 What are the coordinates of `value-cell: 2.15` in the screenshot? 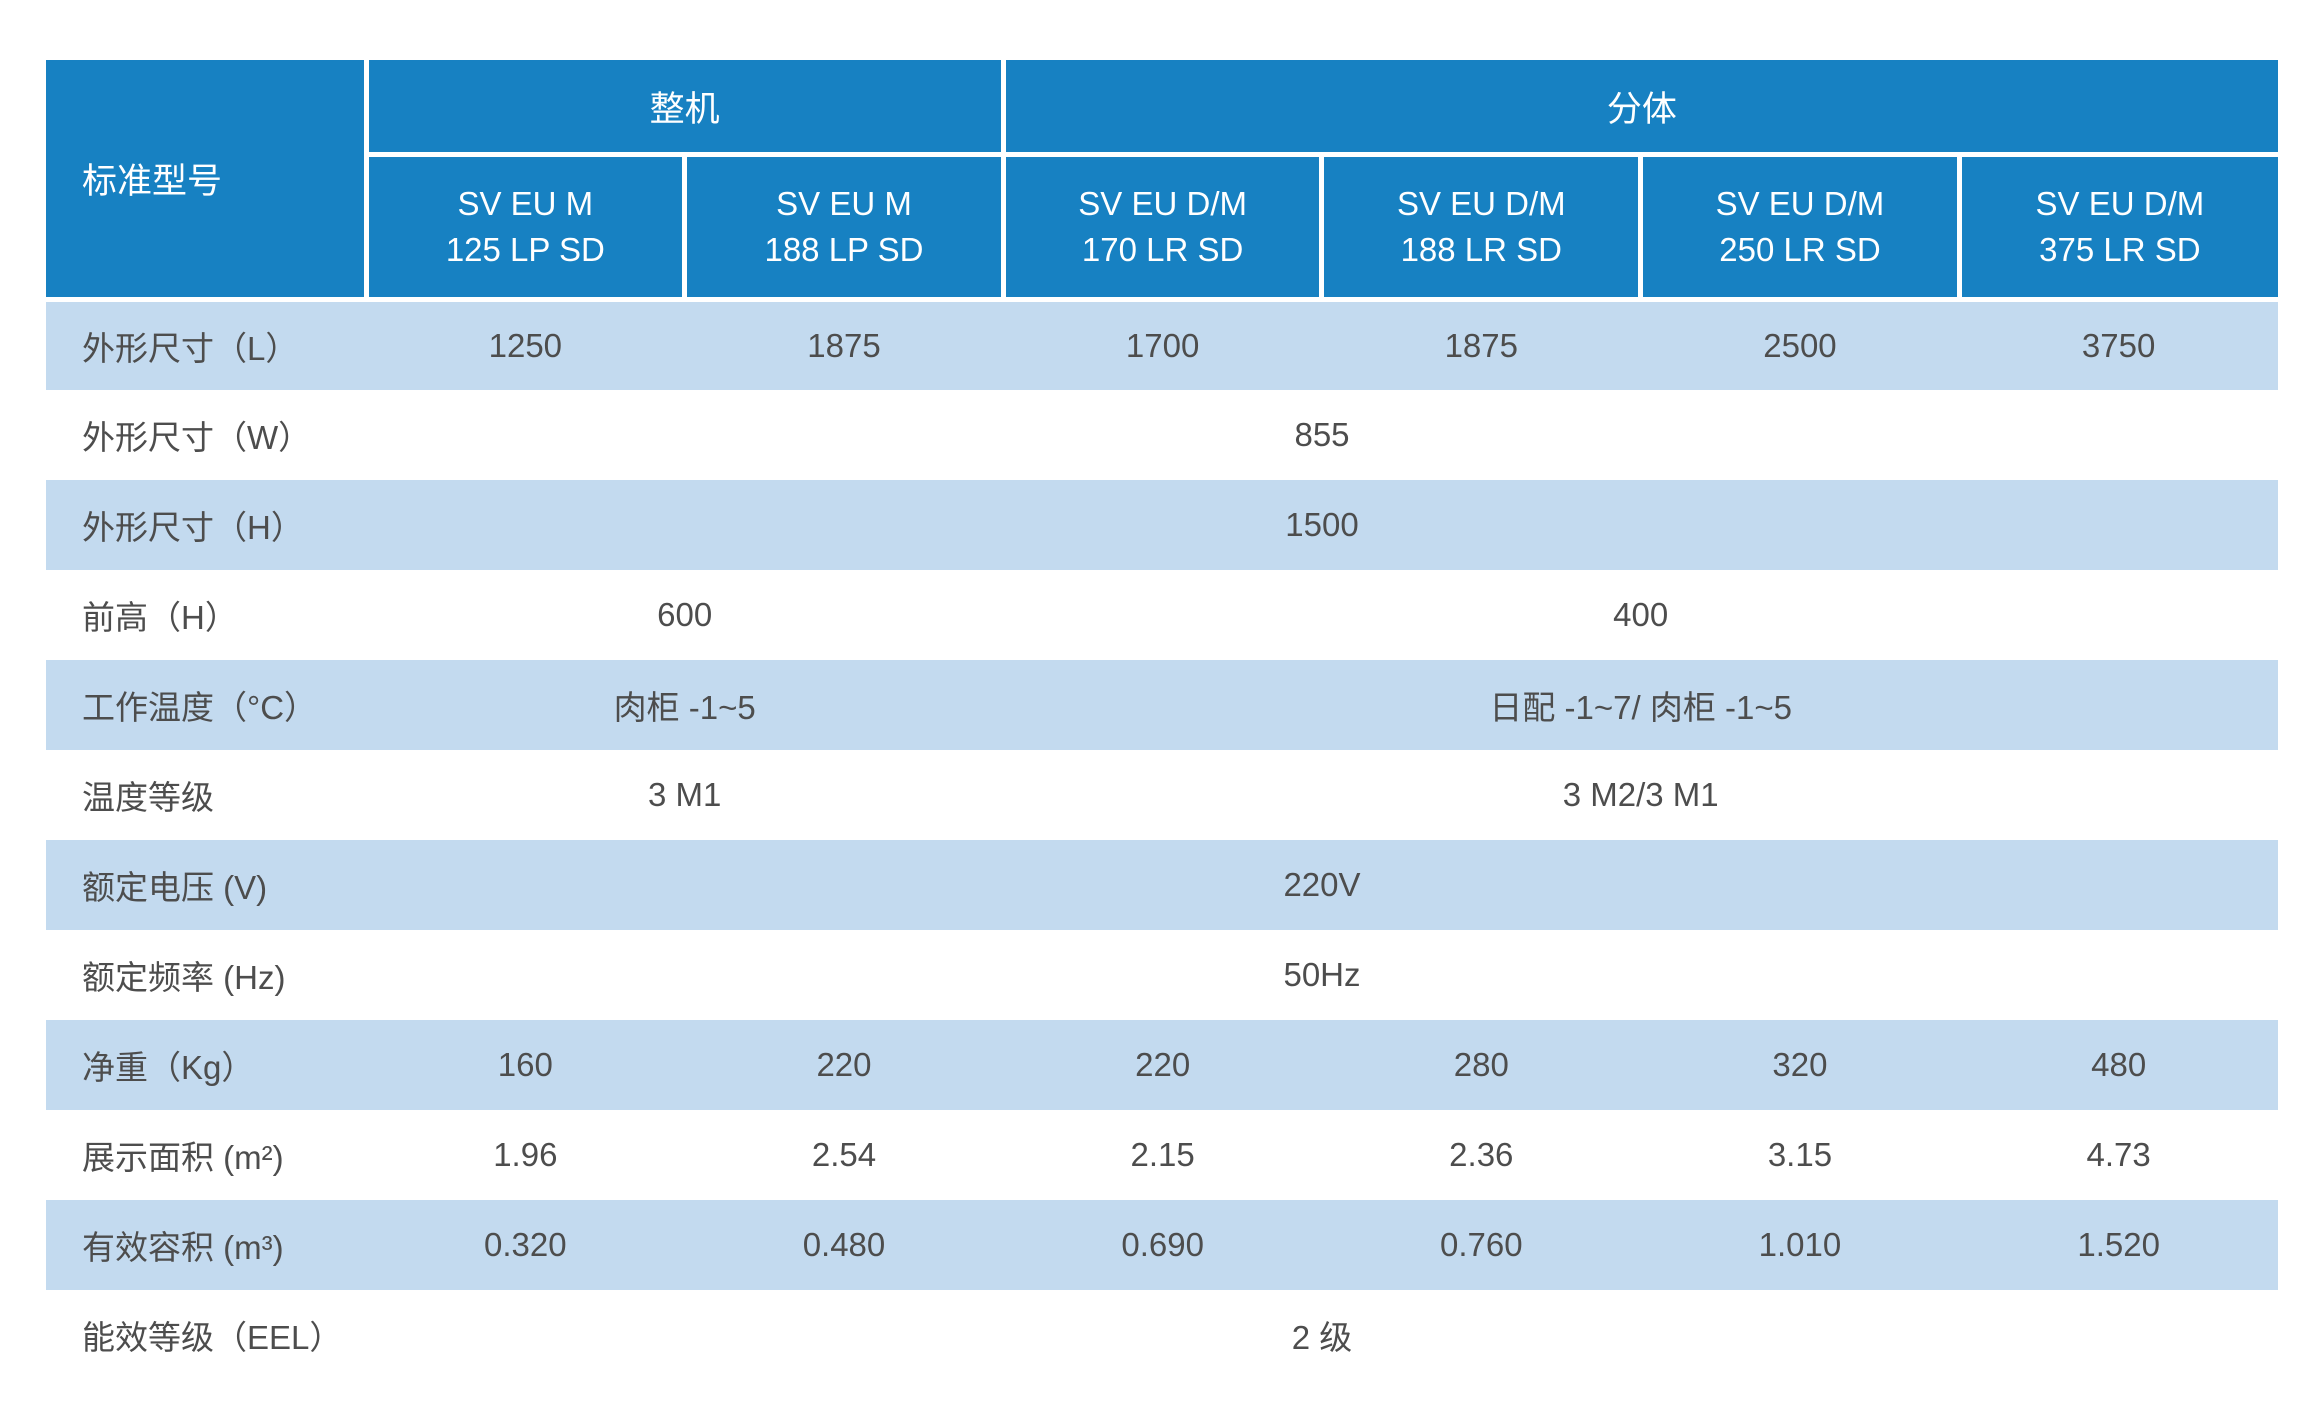 It's located at (1162, 1154).